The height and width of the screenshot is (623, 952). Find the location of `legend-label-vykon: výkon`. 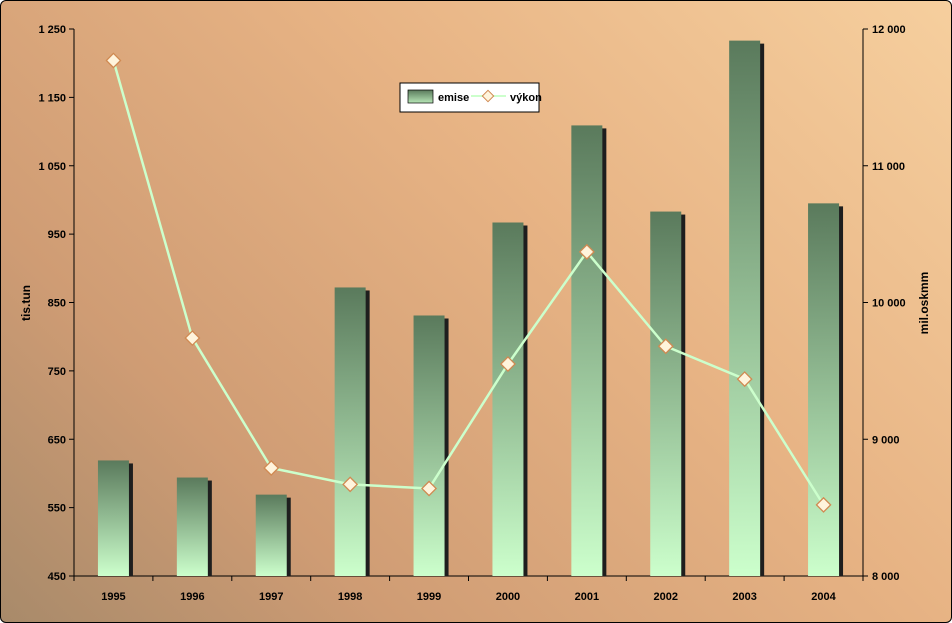

legend-label-vykon: výkon is located at coordinates (526, 98).